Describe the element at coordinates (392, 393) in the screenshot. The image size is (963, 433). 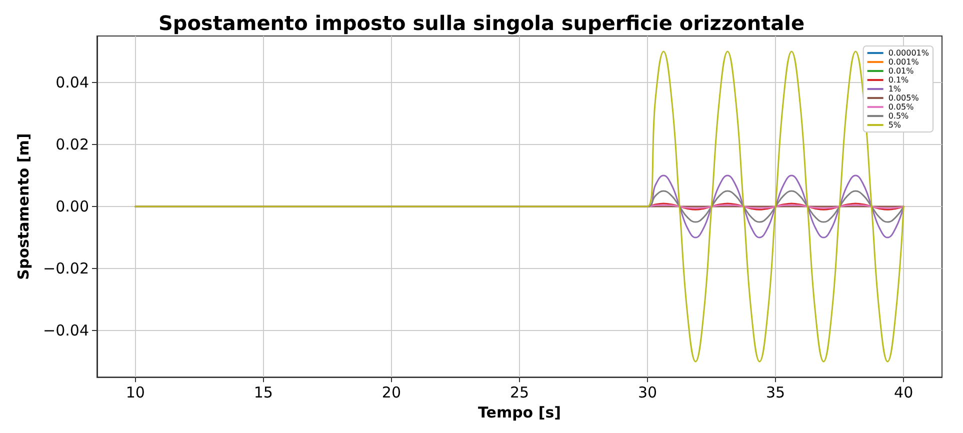
I see `x-tick-label: 20` at that location.